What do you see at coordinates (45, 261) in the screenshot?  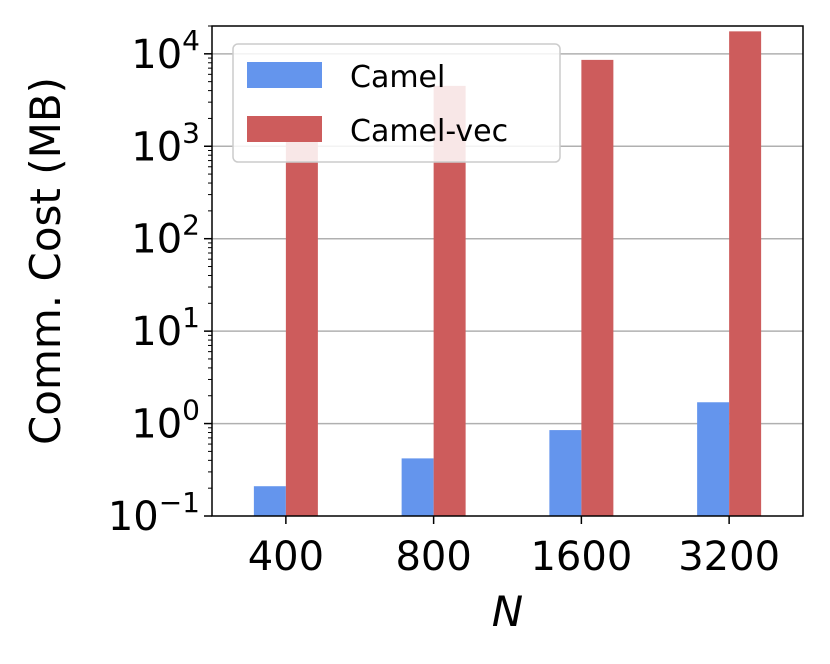 I see `y-axis-title: Comm. Cost (MB)` at bounding box center [45, 261].